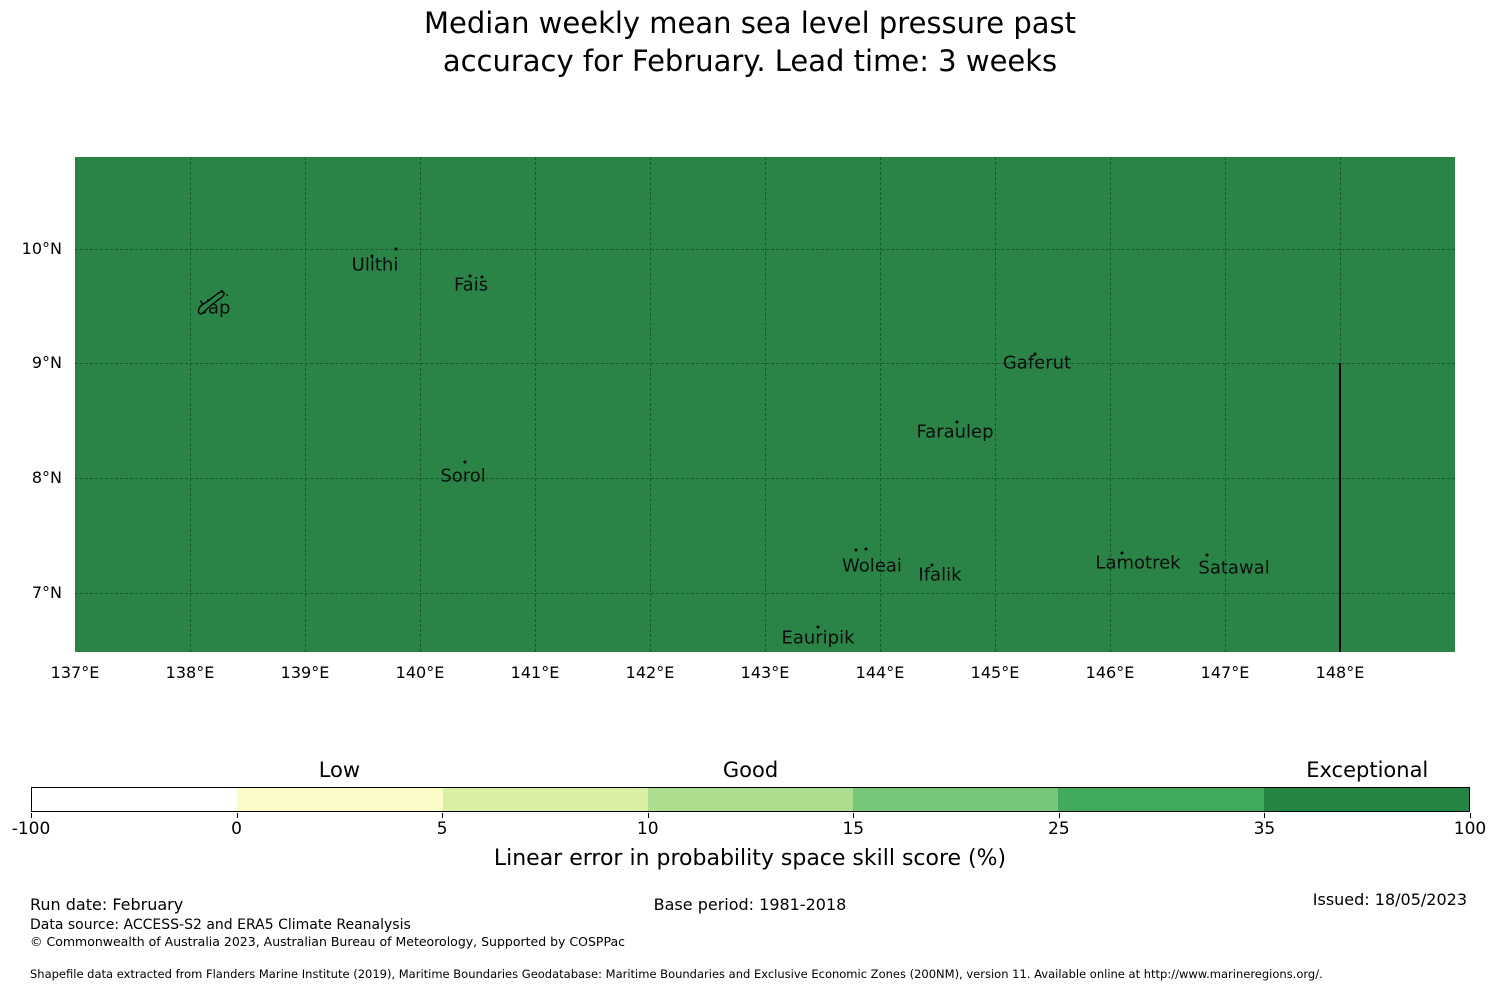 This screenshot has width=1500, height=990. What do you see at coordinates (375, 265) in the screenshot?
I see `island-label: Ulithi` at bounding box center [375, 265].